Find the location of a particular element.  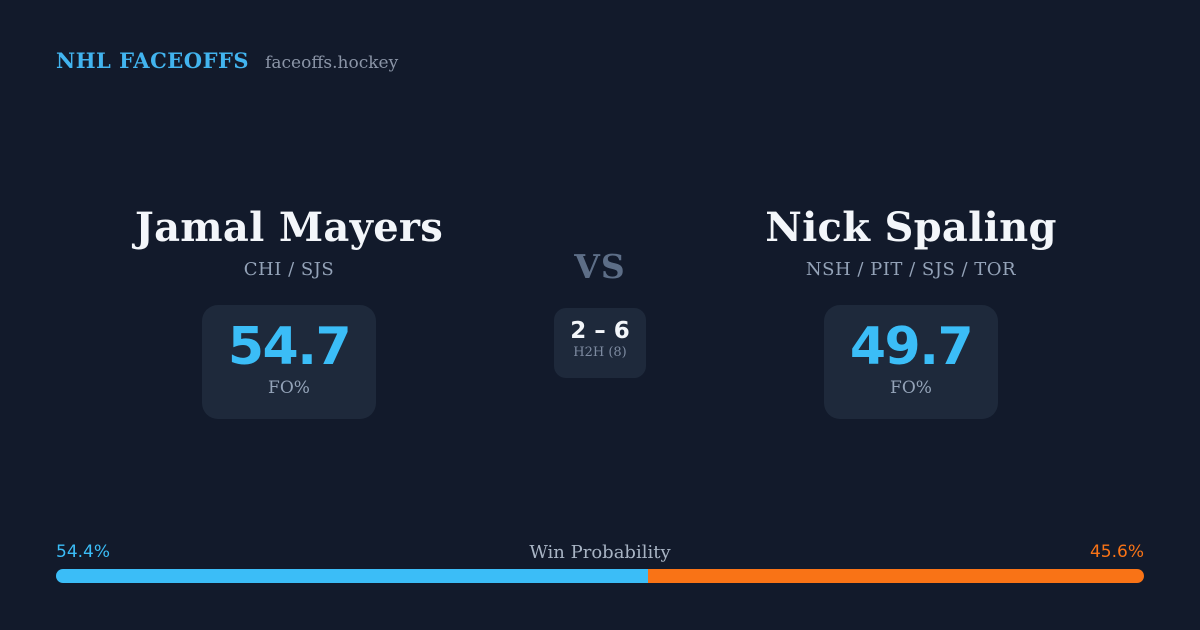

vs-label: VS is located at coordinates (600, 266).